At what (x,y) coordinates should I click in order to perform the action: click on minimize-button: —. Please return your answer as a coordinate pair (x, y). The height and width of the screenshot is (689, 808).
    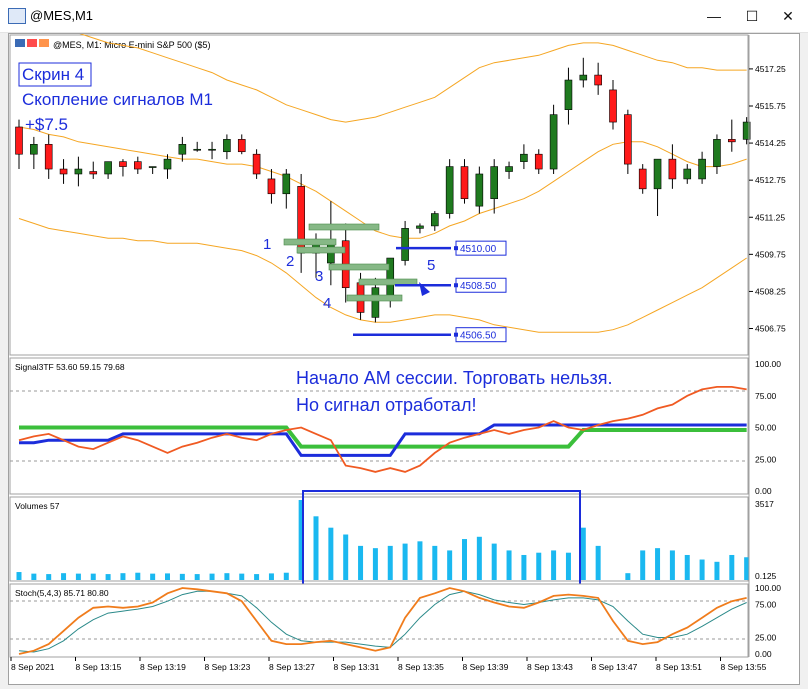
    Looking at the image, I should click on (714, 16).